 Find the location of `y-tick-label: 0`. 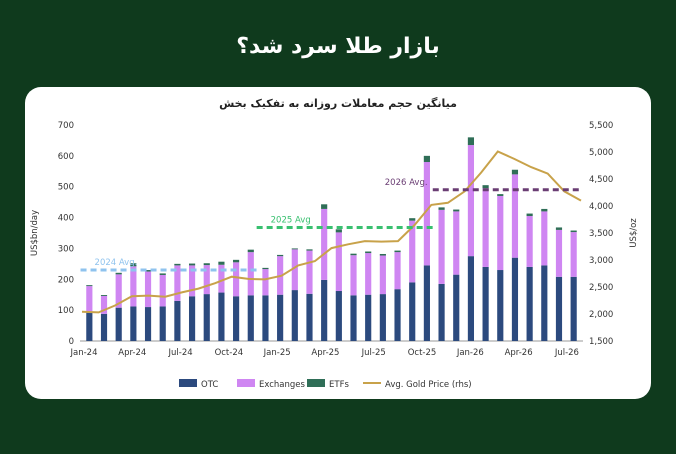

y-tick-label: 0 is located at coordinates (71, 342).